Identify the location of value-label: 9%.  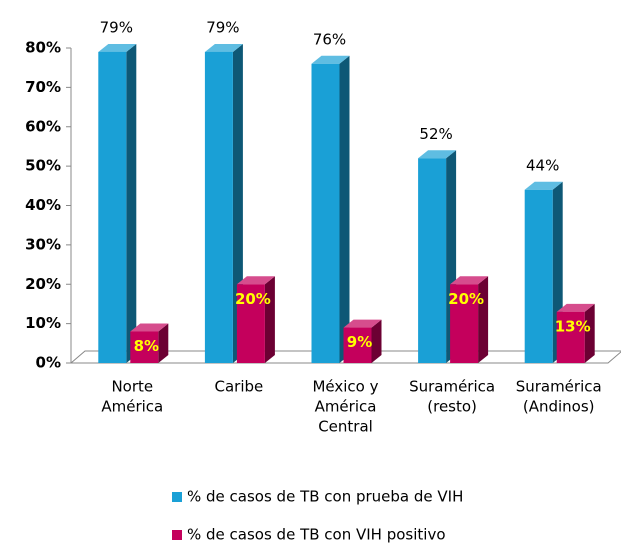
(359, 342).